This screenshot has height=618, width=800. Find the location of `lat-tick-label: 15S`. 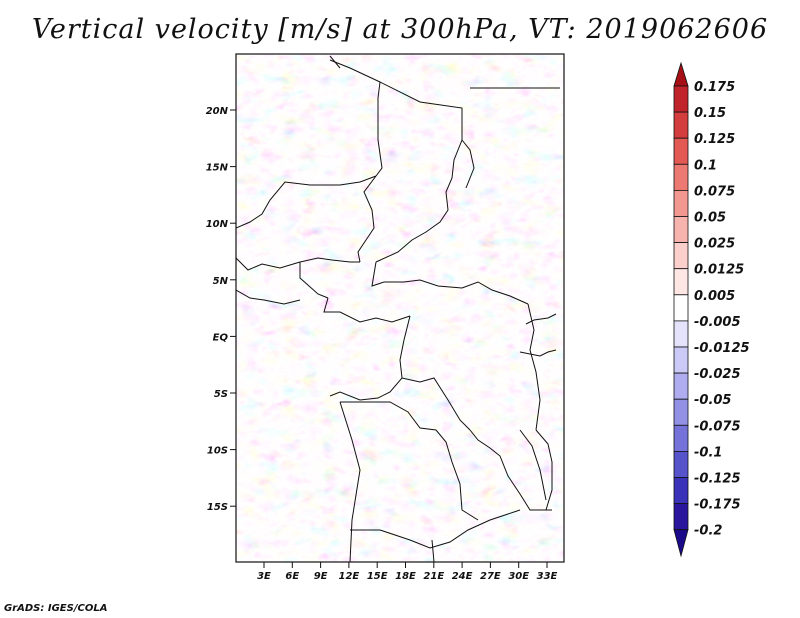

lat-tick-label: 15S is located at coordinates (217, 507).